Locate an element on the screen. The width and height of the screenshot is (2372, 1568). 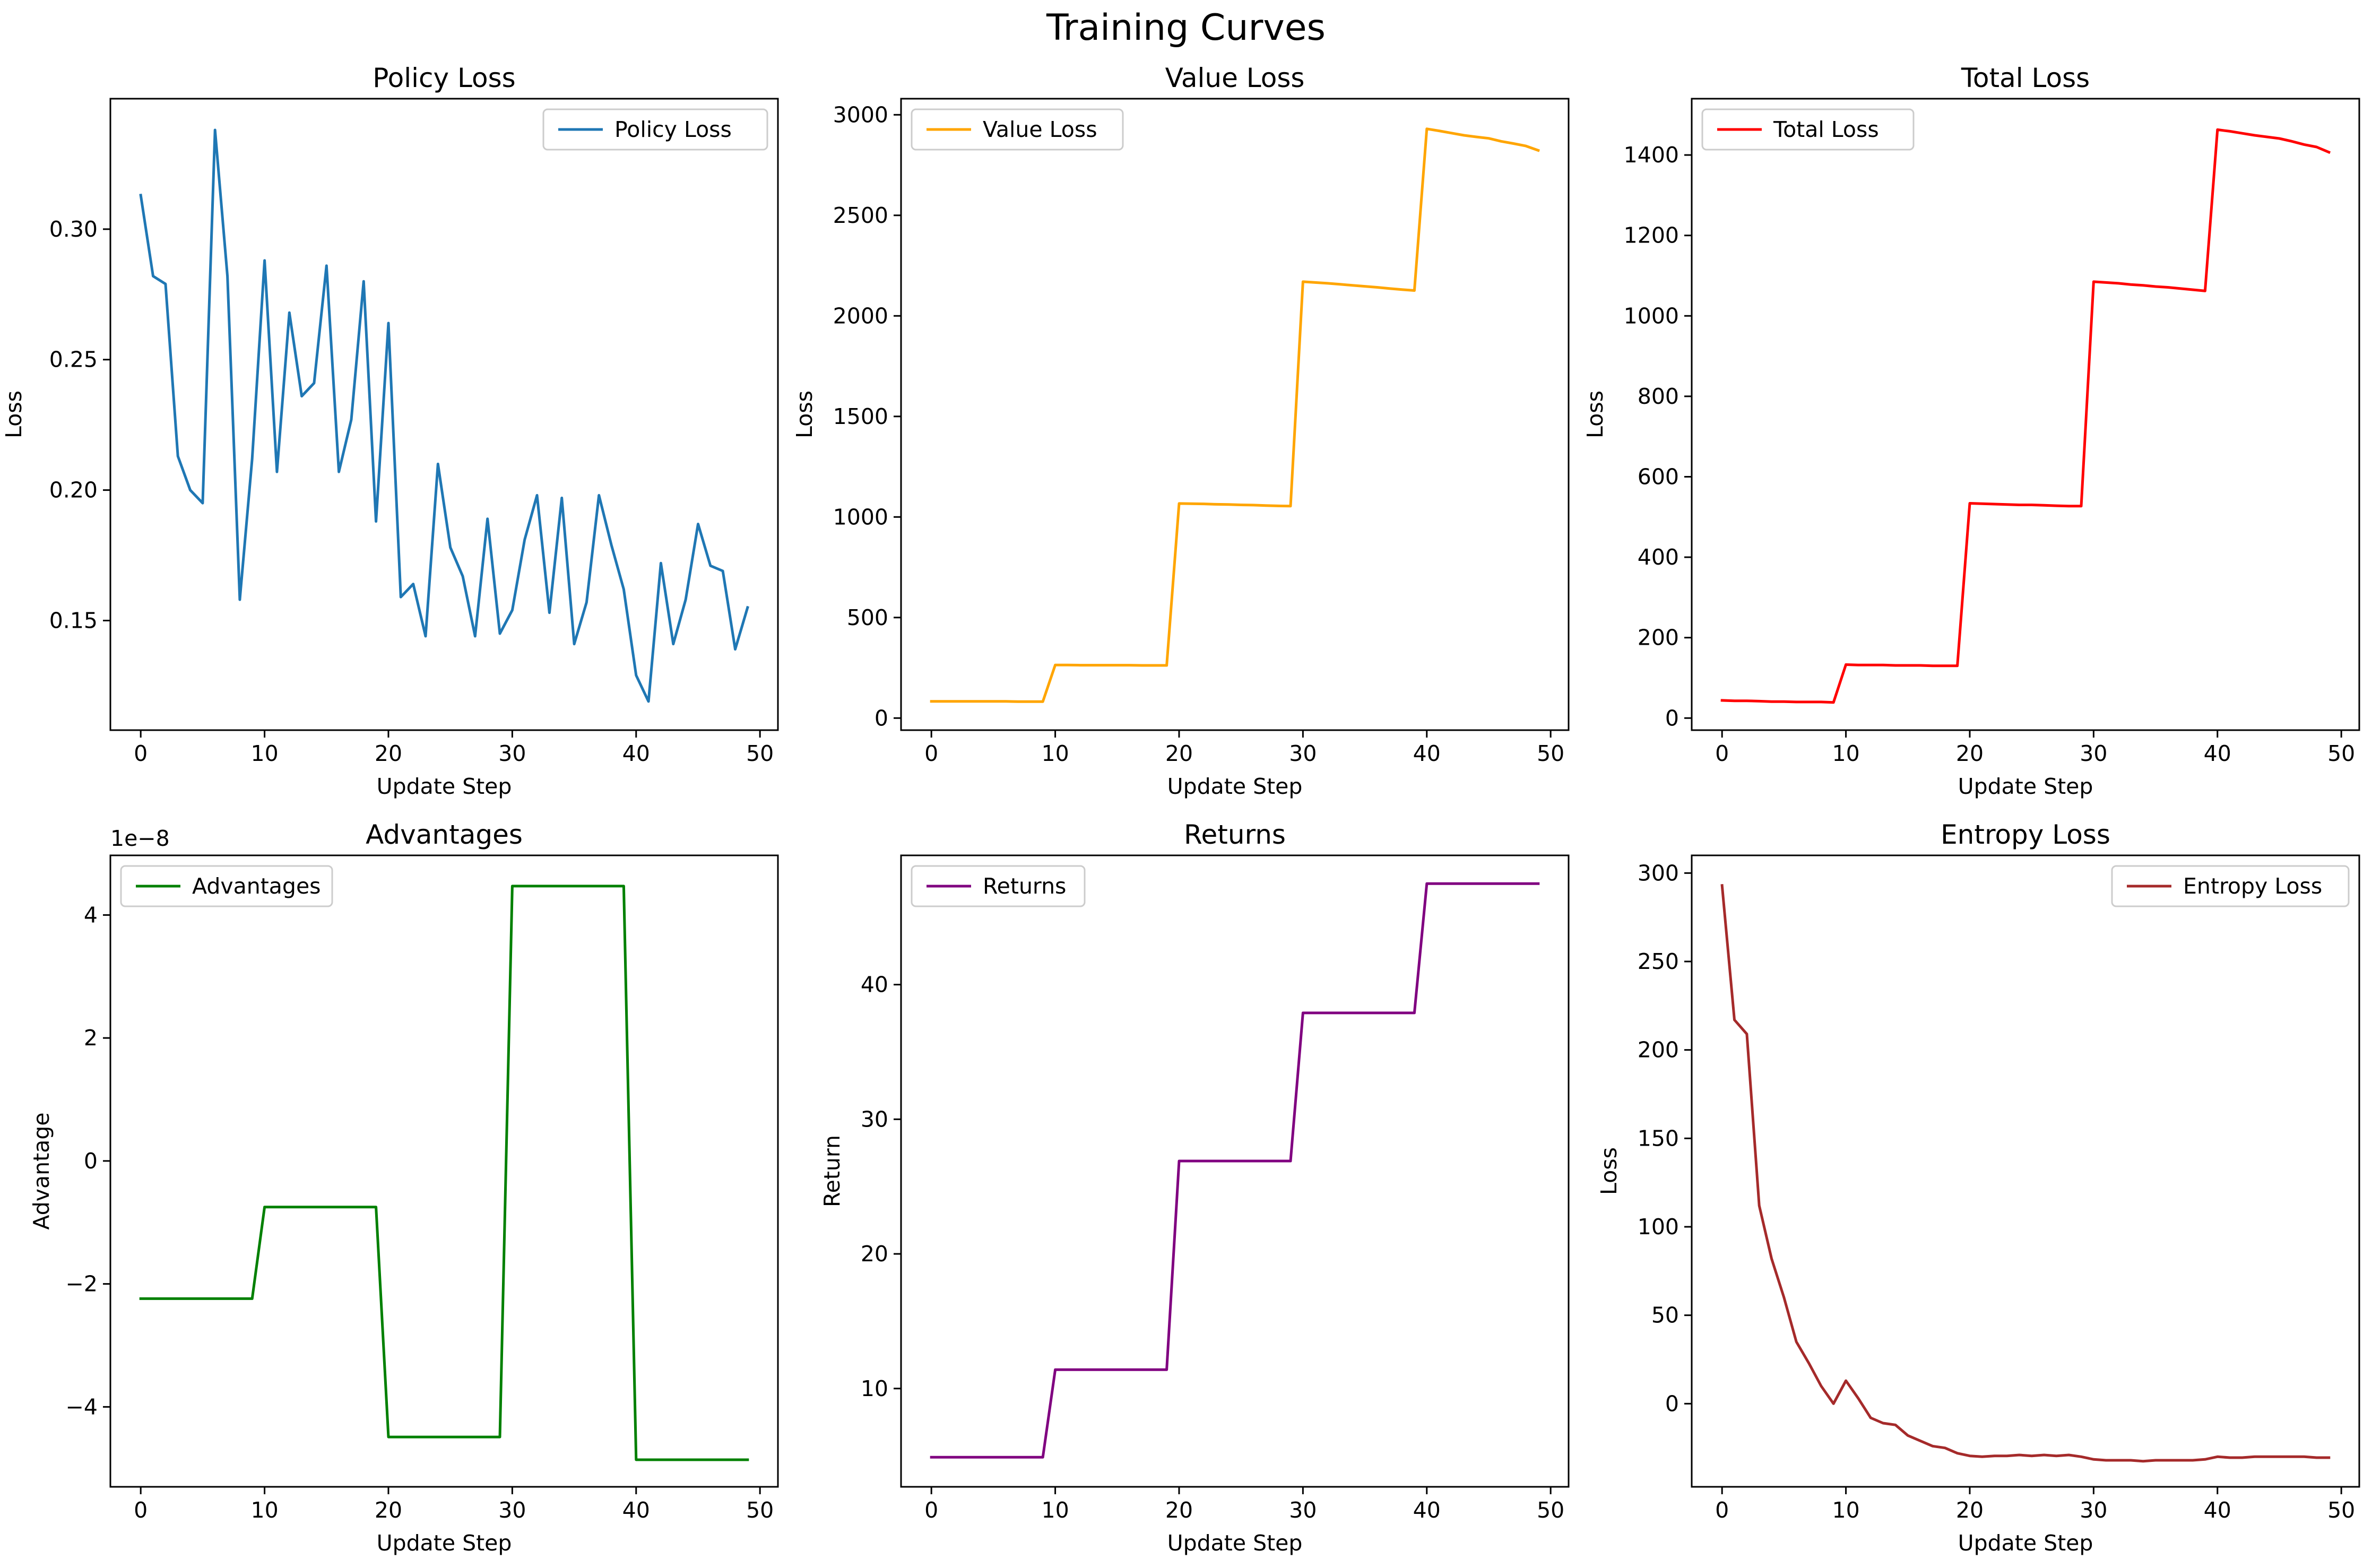
y-tick-label: 250 is located at coordinates (1658, 961).